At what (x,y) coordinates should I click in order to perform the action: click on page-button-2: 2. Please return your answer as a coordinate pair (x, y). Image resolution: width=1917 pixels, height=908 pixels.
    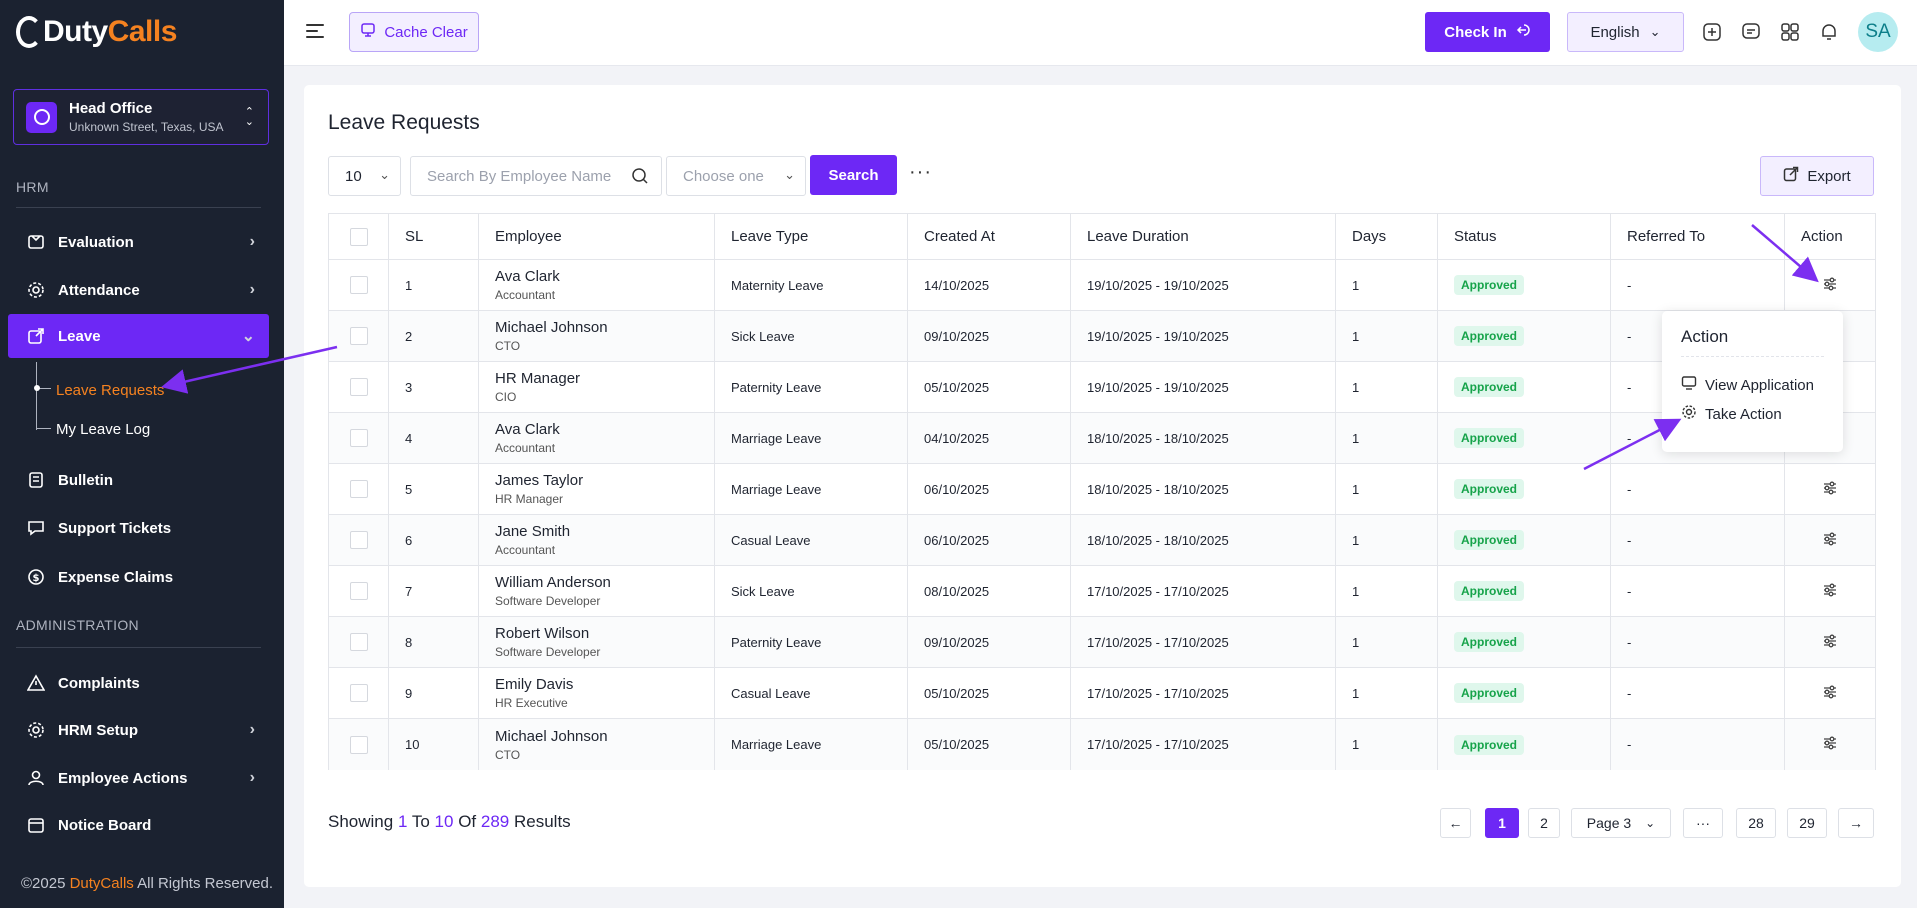
    Looking at the image, I should click on (1544, 823).